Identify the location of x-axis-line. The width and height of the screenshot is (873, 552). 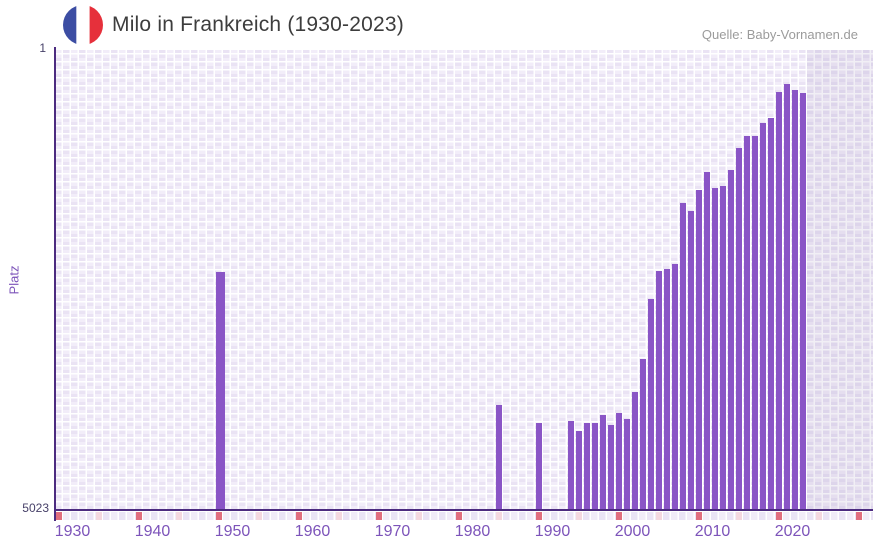
(463, 509).